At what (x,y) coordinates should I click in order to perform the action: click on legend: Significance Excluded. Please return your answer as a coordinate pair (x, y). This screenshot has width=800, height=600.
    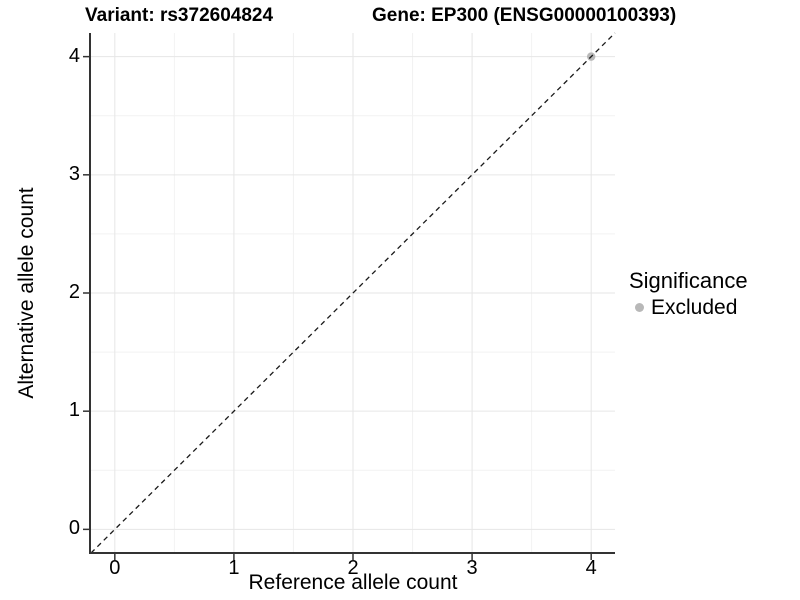
    Looking at the image, I should click on (688, 293).